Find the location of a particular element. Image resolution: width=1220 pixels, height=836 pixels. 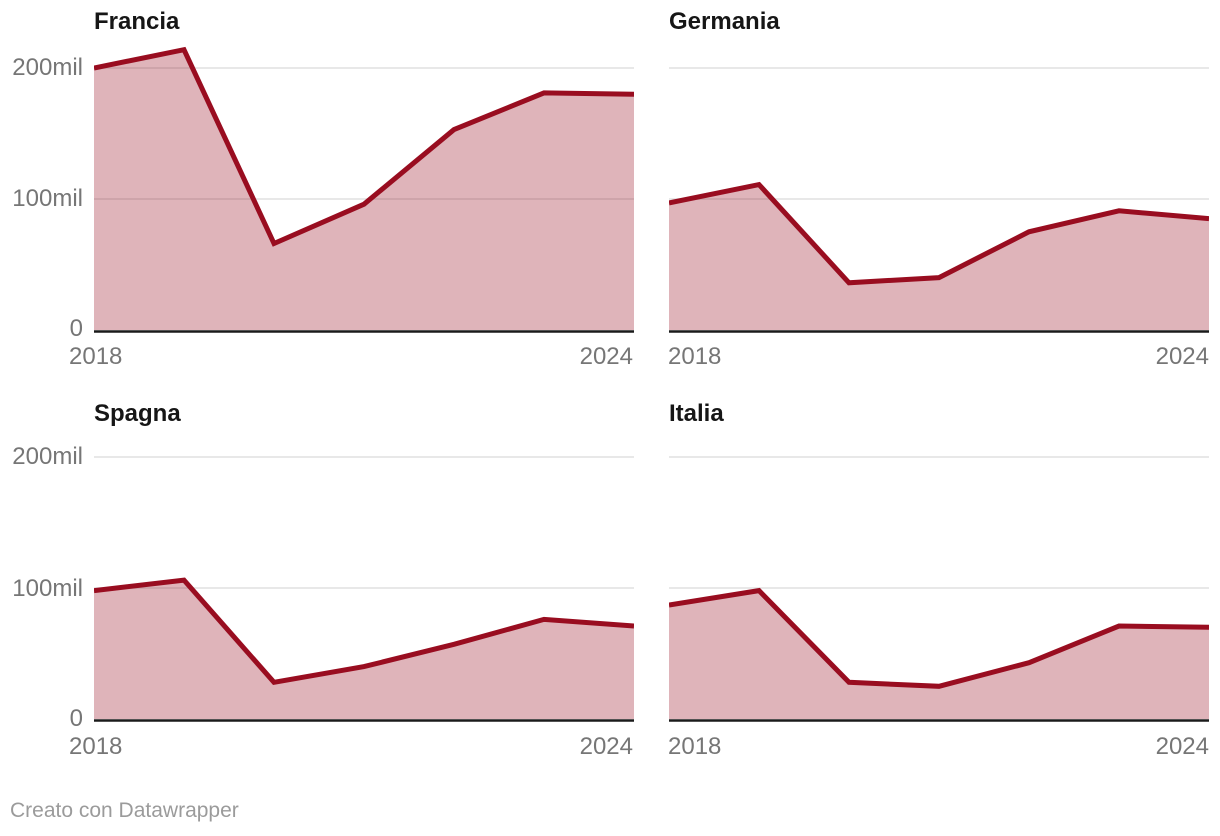

area-plot-germania is located at coordinates (939, 200).